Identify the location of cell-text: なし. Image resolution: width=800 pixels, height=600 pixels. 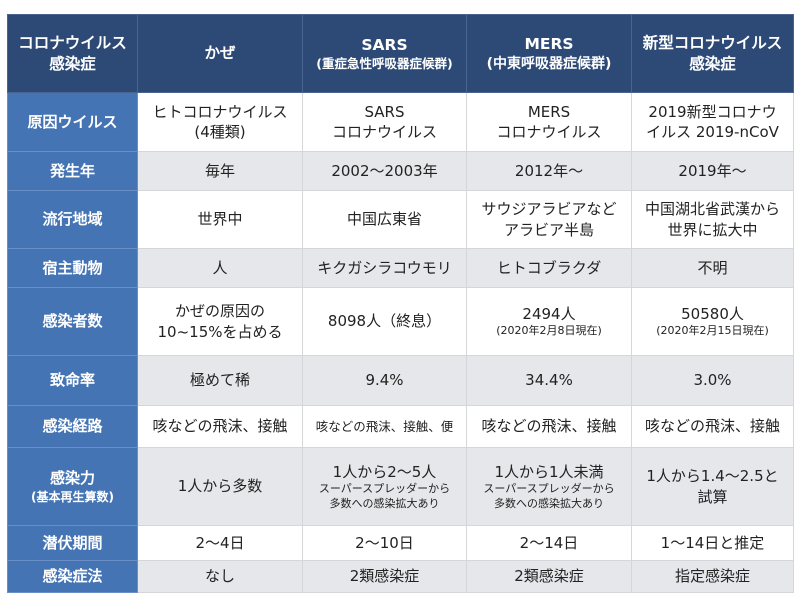
(219, 576).